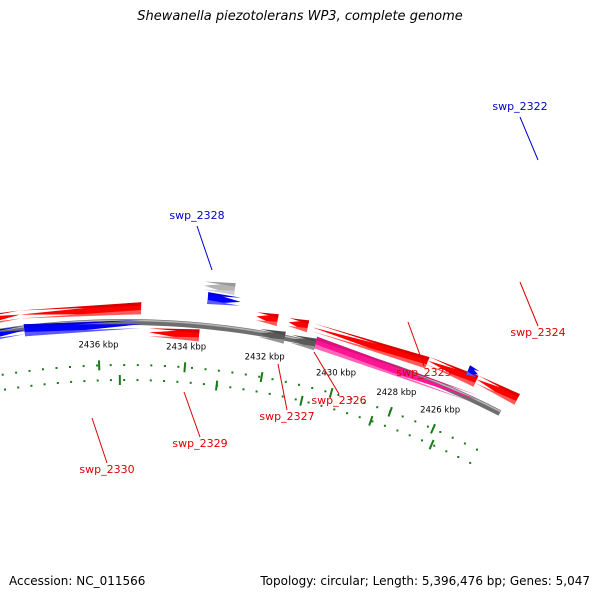  Describe the element at coordinates (336, 374) in the screenshot. I see `ruler-label: 2430 kbp` at that location.